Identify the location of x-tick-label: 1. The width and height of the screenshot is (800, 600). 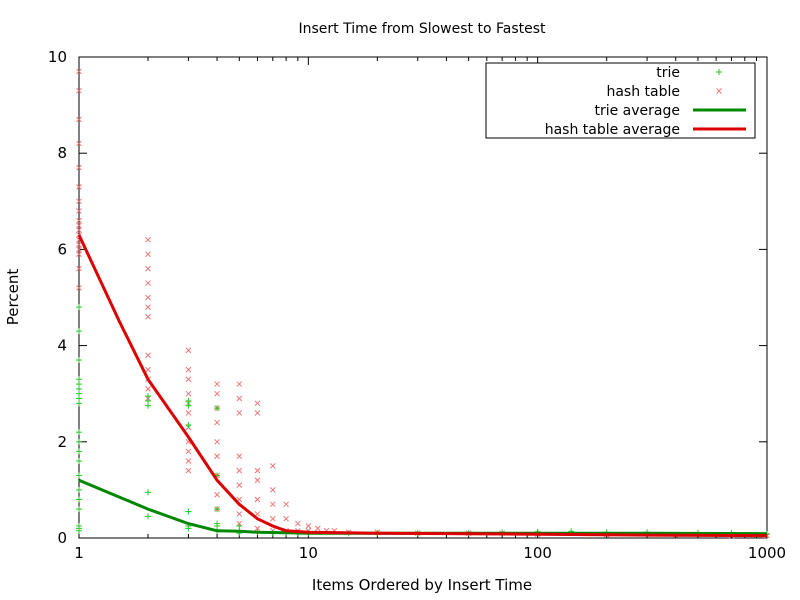
(79, 553).